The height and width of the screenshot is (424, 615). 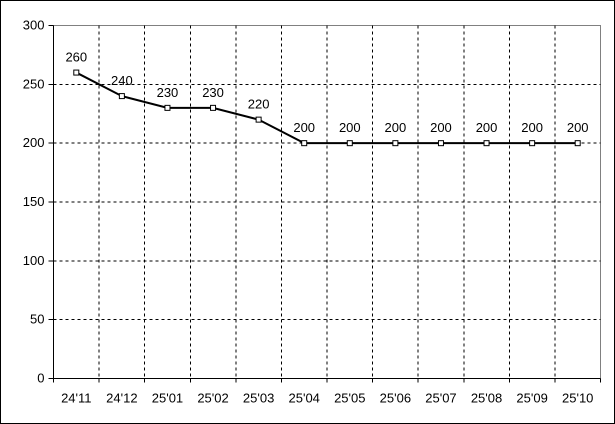 I want to click on y-axis-tick-label: 100, so click(x=34, y=260).